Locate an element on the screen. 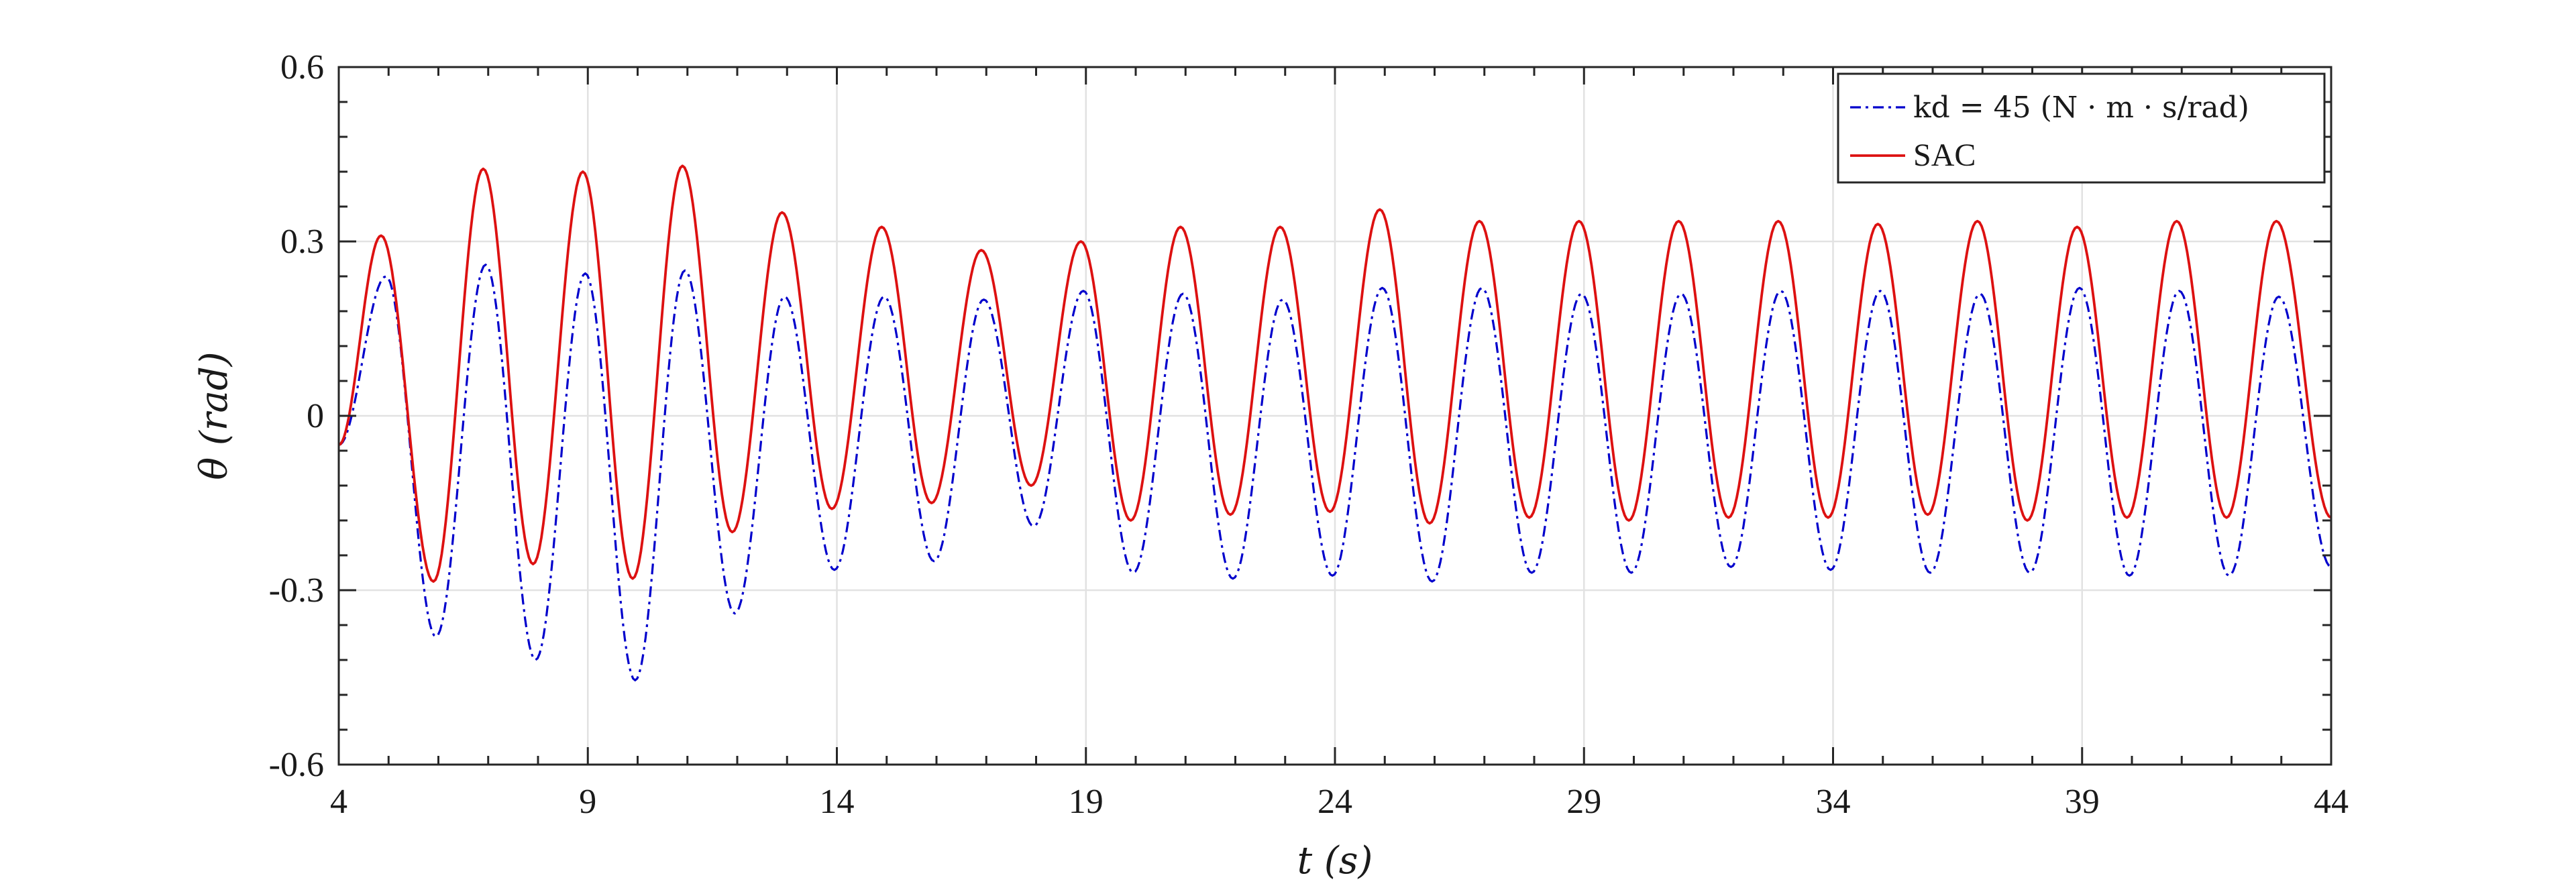  x-tick-label-34: 34 is located at coordinates (1833, 802).